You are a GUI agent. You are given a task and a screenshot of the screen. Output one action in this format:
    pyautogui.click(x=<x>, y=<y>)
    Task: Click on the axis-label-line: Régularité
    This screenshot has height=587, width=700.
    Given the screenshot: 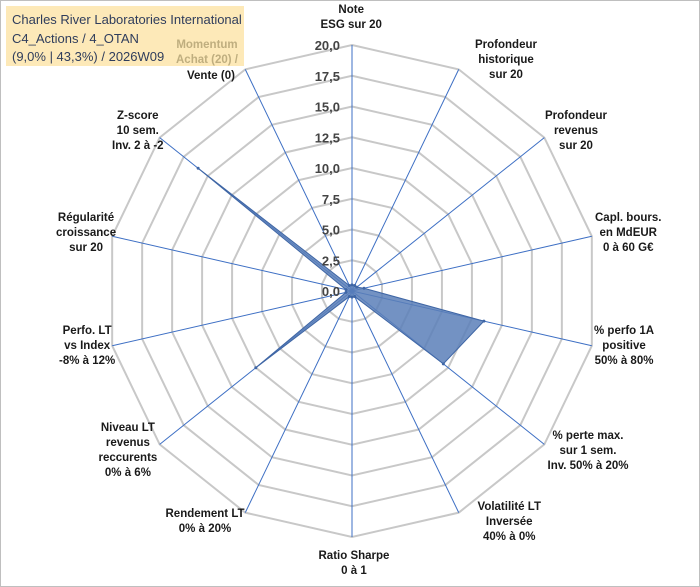 What is the action you would take?
    pyautogui.click(x=86, y=217)
    